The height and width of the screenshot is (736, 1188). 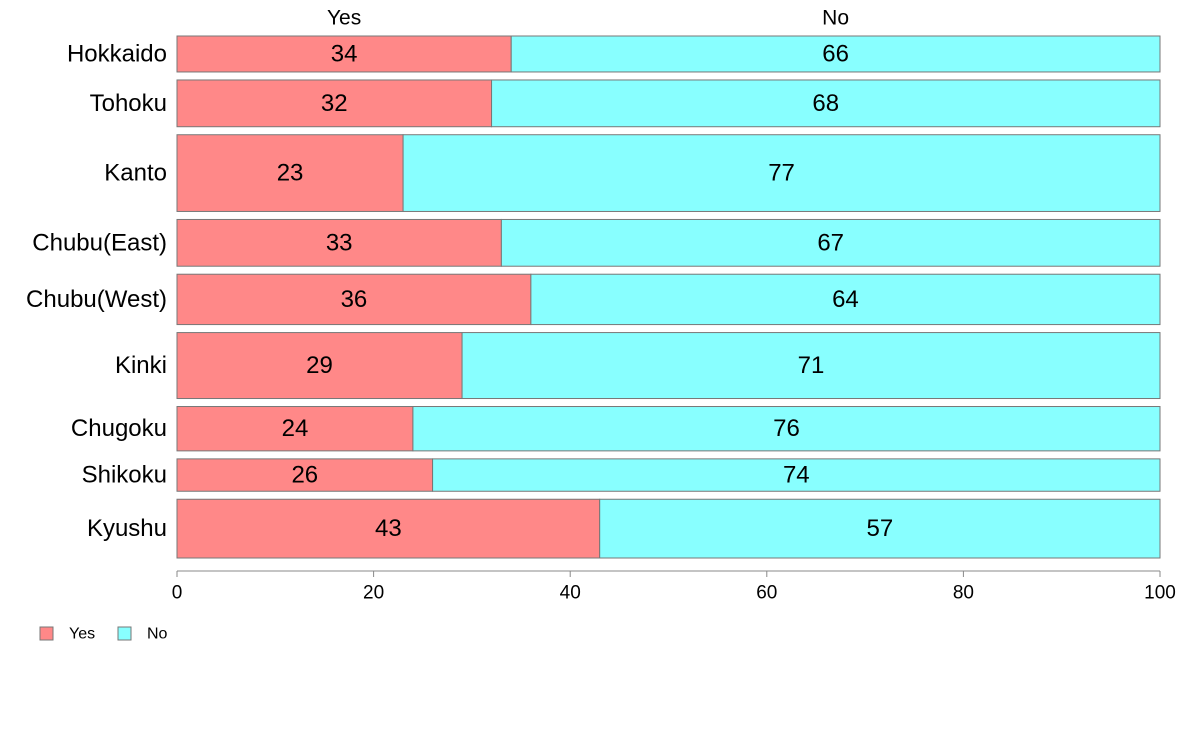 What do you see at coordinates (117, 53) in the screenshot?
I see `category-label: Hokkaido` at bounding box center [117, 53].